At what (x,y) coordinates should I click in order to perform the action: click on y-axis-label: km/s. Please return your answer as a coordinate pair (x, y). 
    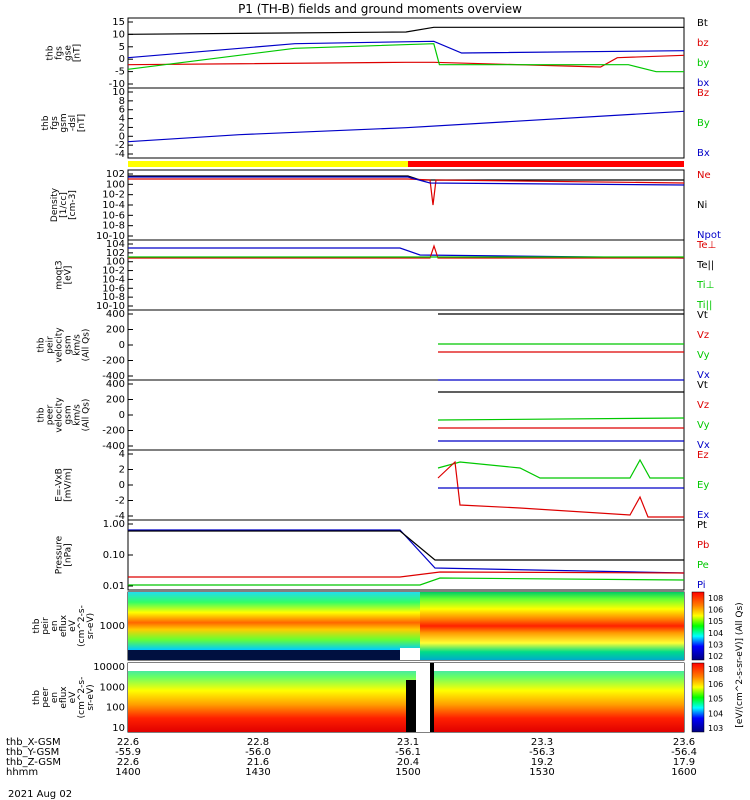
    Looking at the image, I should click on (78, 415).